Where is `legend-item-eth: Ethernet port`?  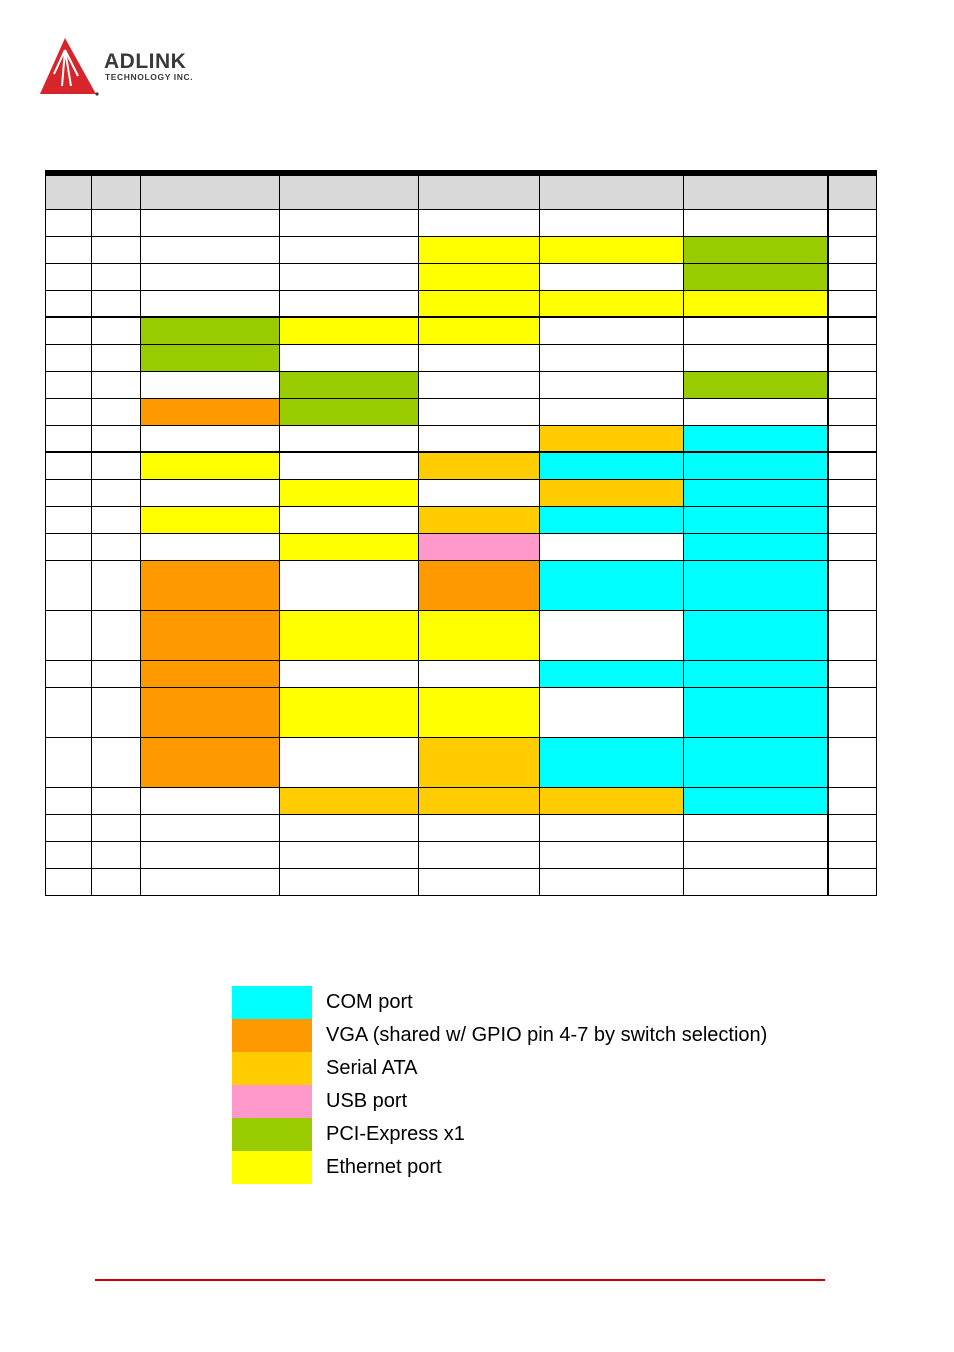
legend-item-eth: Ethernet port is located at coordinates (557, 1167).